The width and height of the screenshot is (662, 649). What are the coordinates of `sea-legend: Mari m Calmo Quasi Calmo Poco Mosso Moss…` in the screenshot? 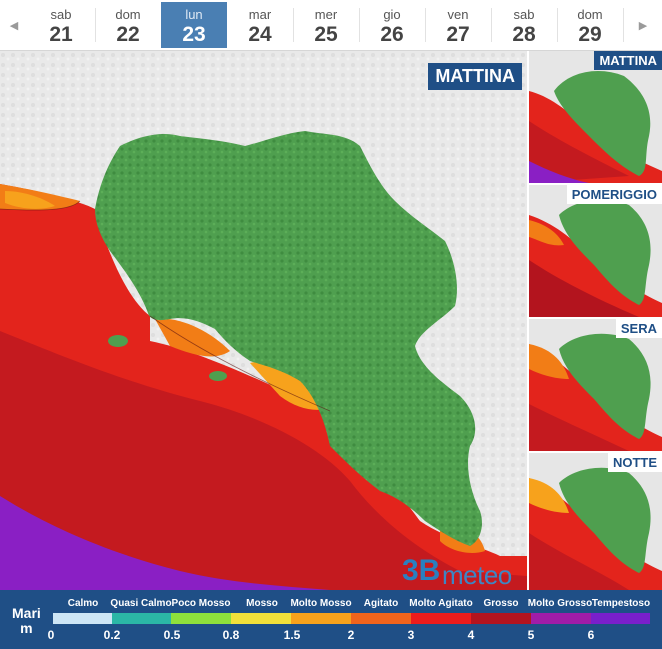 It's located at (331, 619).